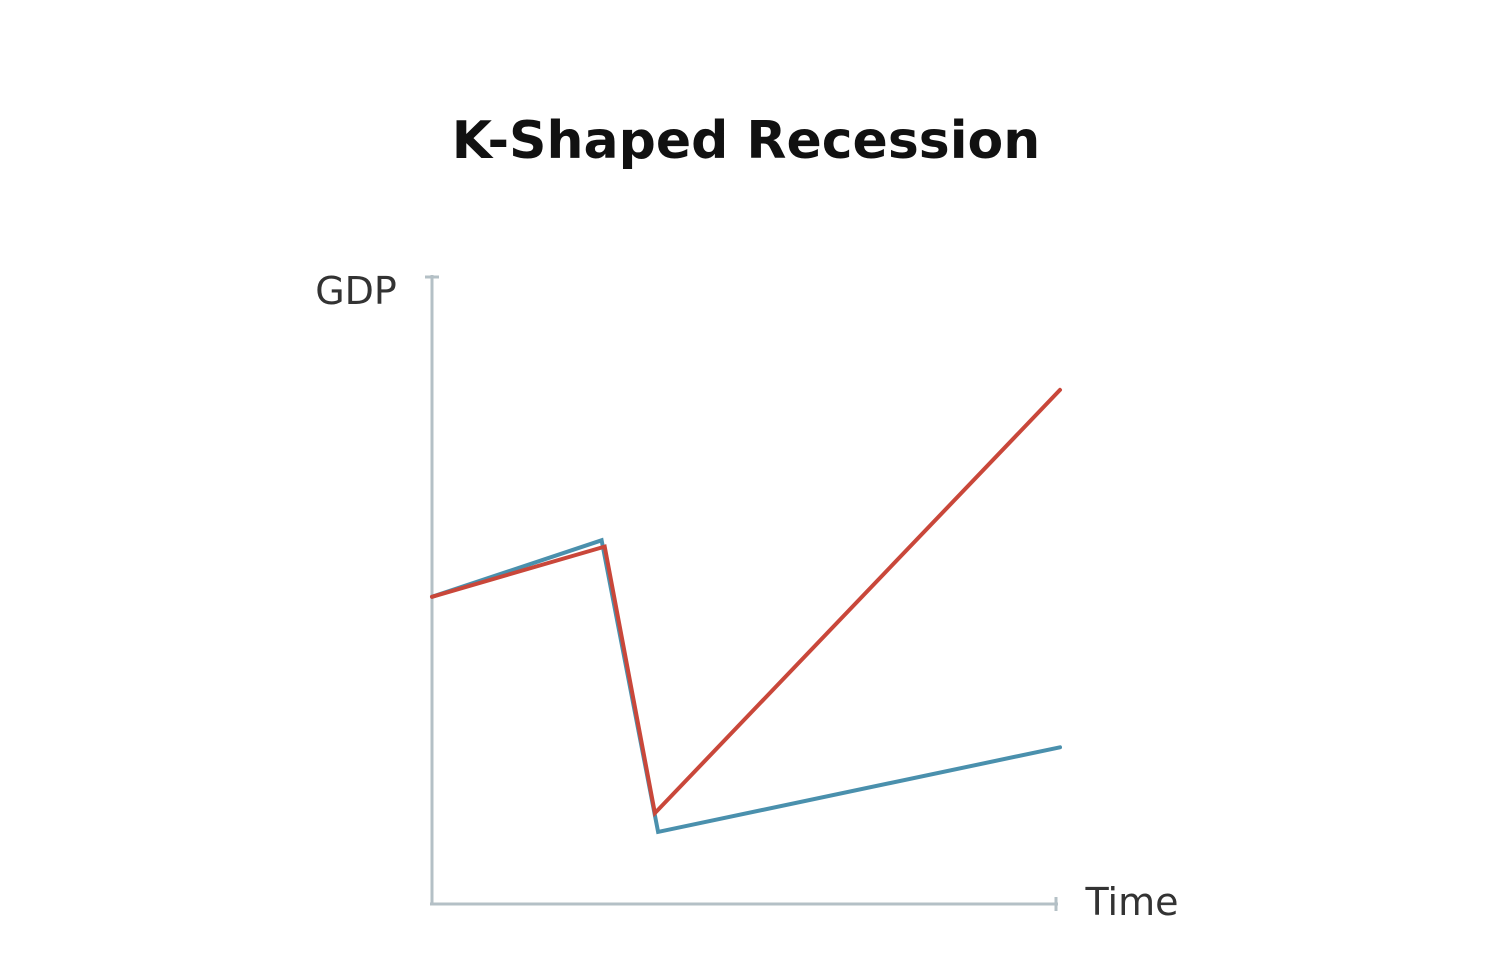  Describe the element at coordinates (1132, 902) in the screenshot. I see `x-axis-label: Time` at that location.